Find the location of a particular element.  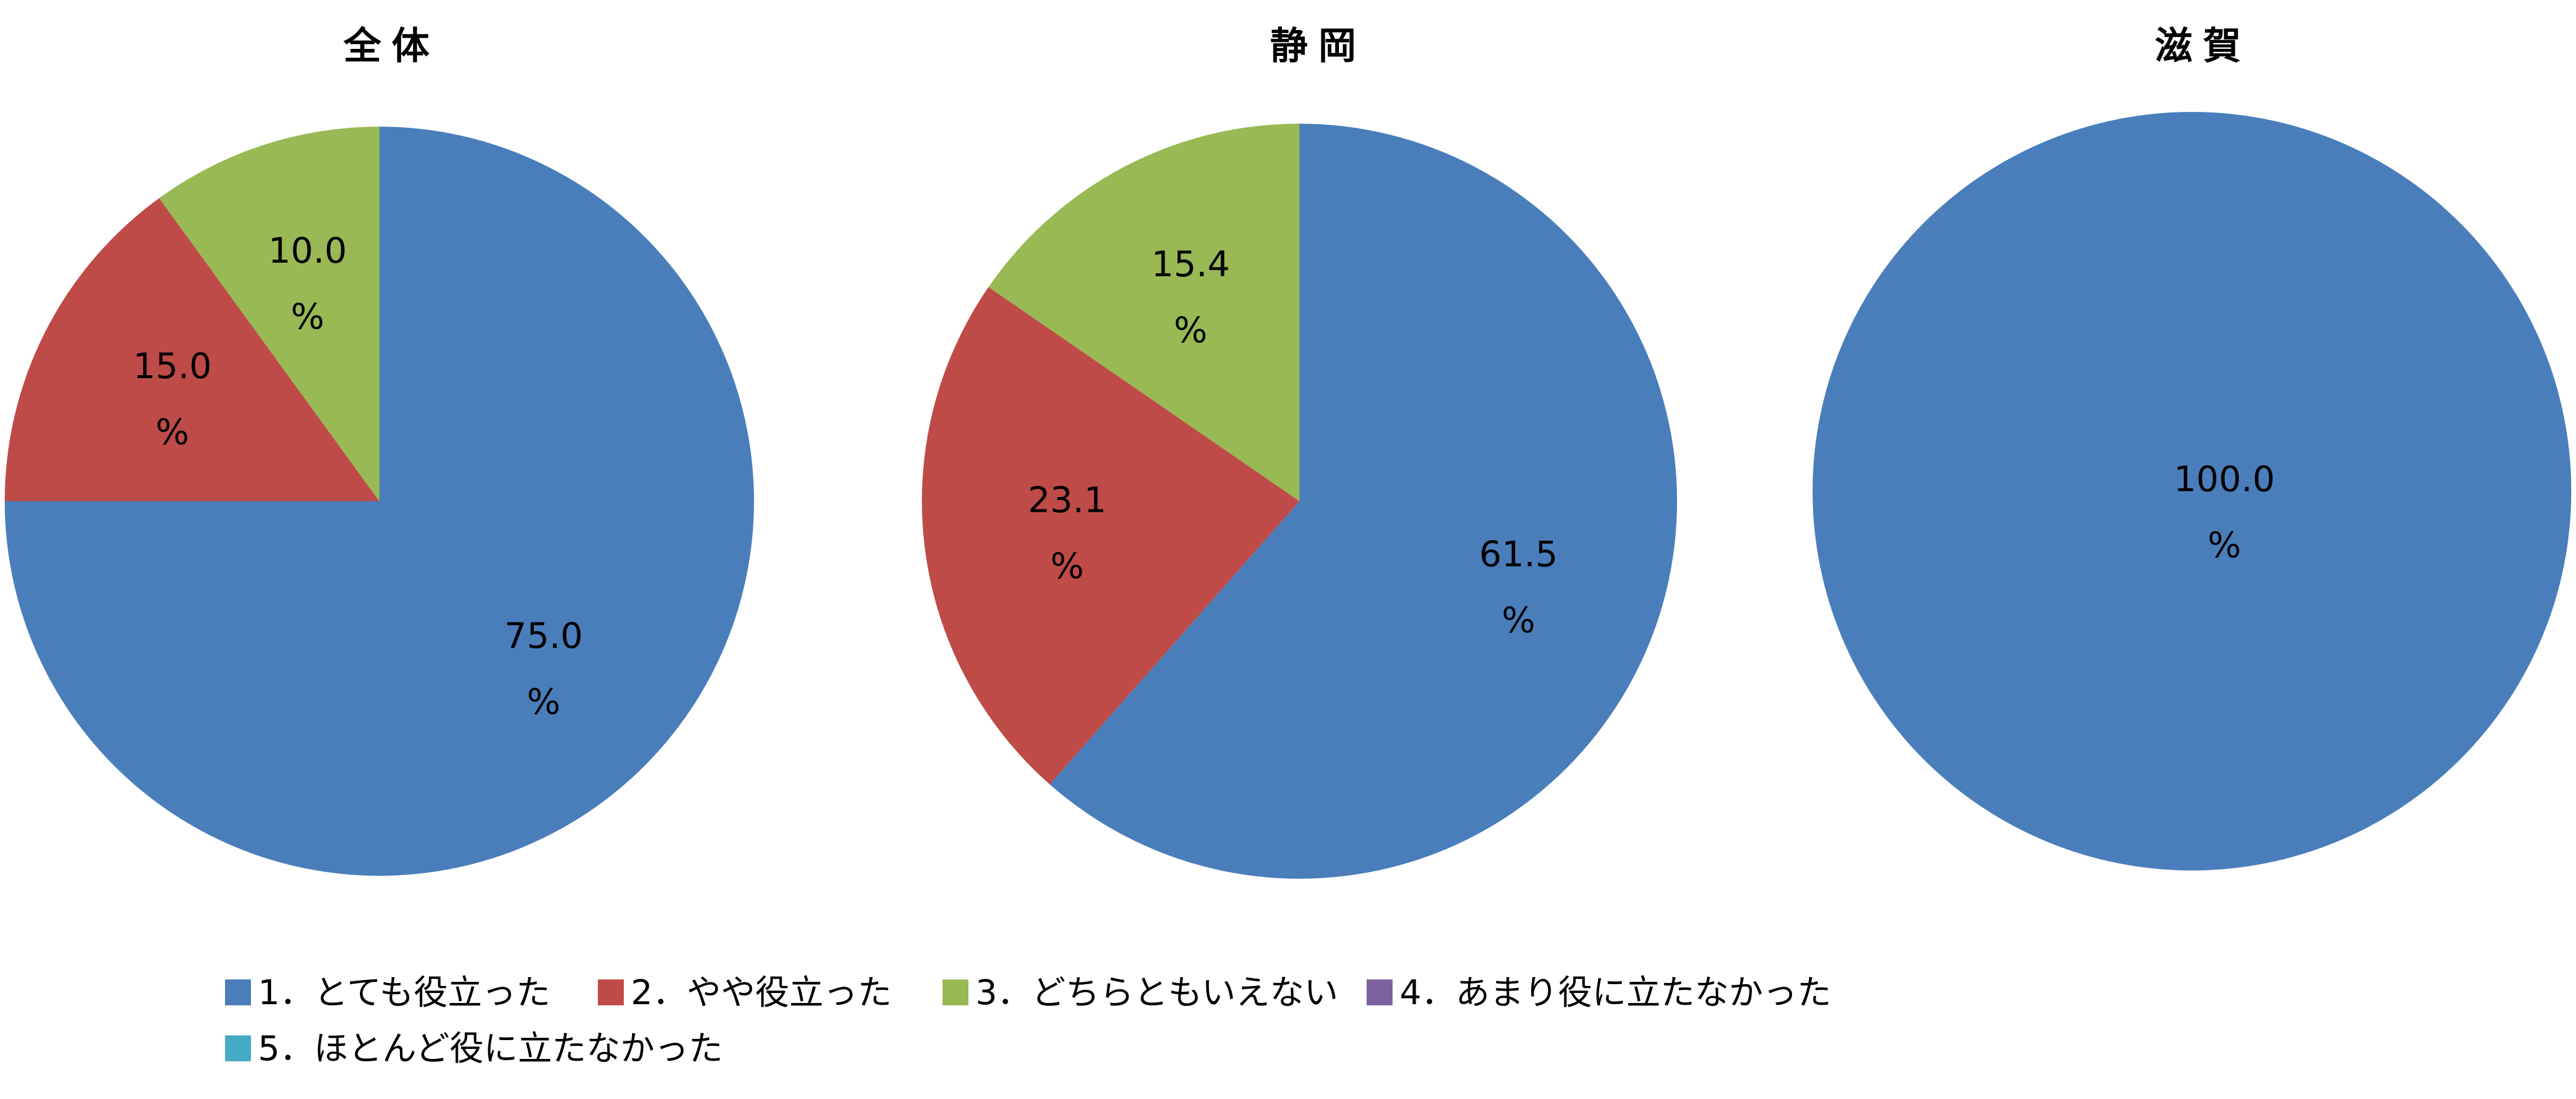

legend-label: 1．とても役立った is located at coordinates (404, 992).